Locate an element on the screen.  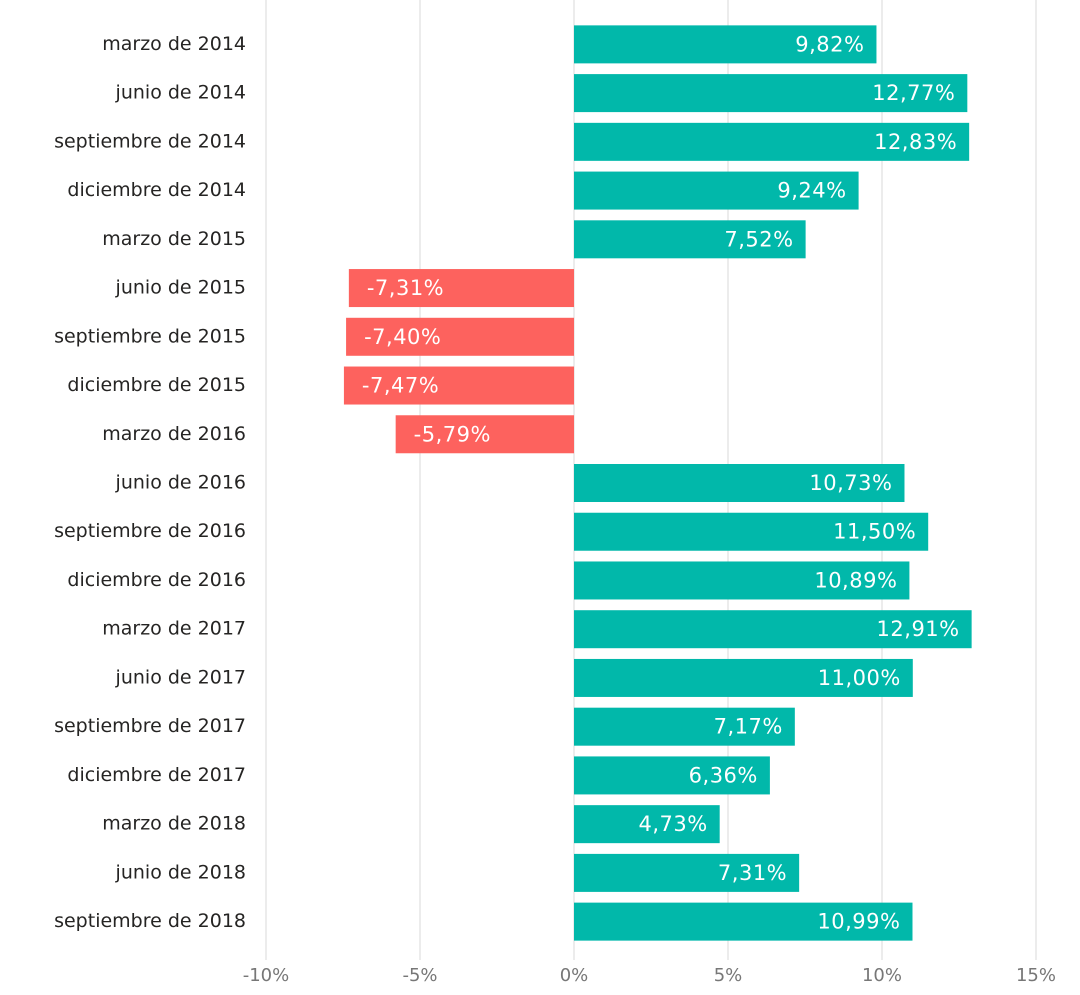
data-label: 4,73% is located at coordinates (672, 824).